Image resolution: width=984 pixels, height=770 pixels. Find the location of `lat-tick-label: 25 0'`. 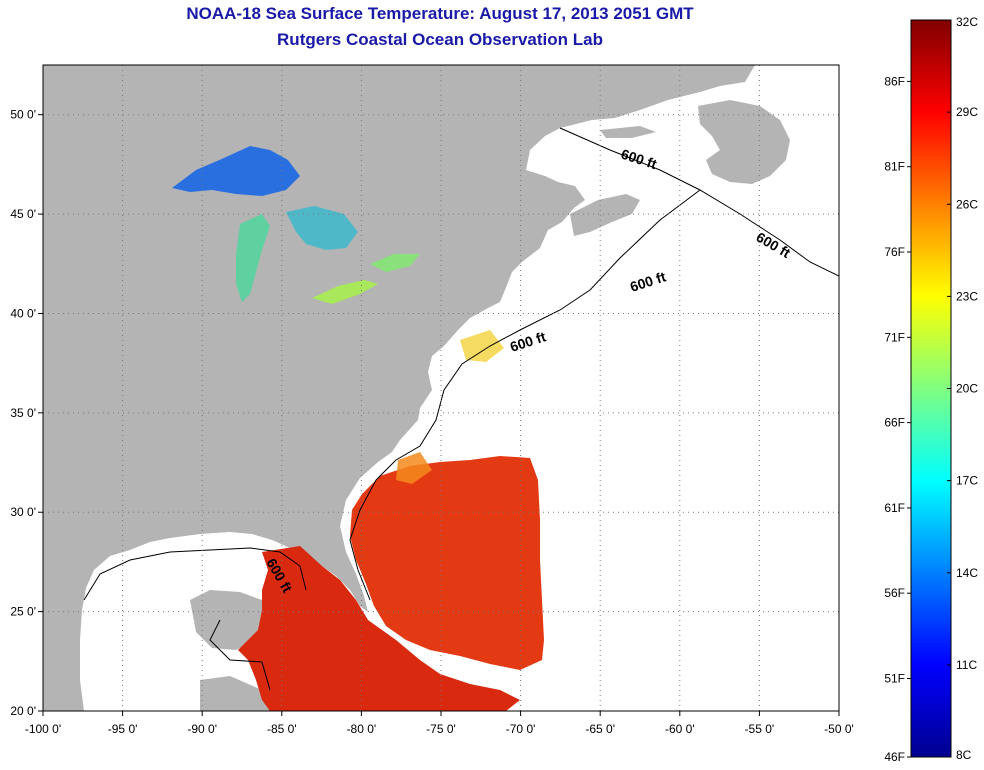

lat-tick-label: 25 0' is located at coordinates (23, 612).